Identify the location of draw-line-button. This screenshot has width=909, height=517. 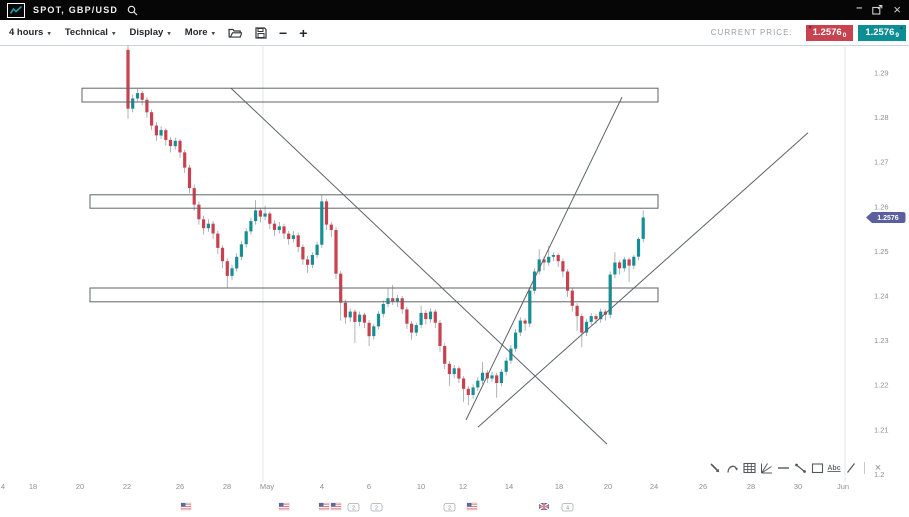
(851, 468).